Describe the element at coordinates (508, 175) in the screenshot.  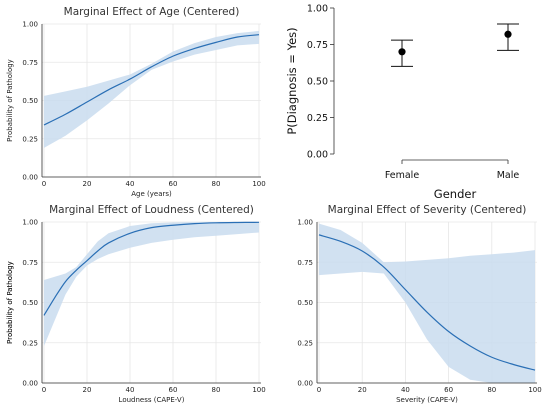
I see `x-tick-label: Male` at that location.